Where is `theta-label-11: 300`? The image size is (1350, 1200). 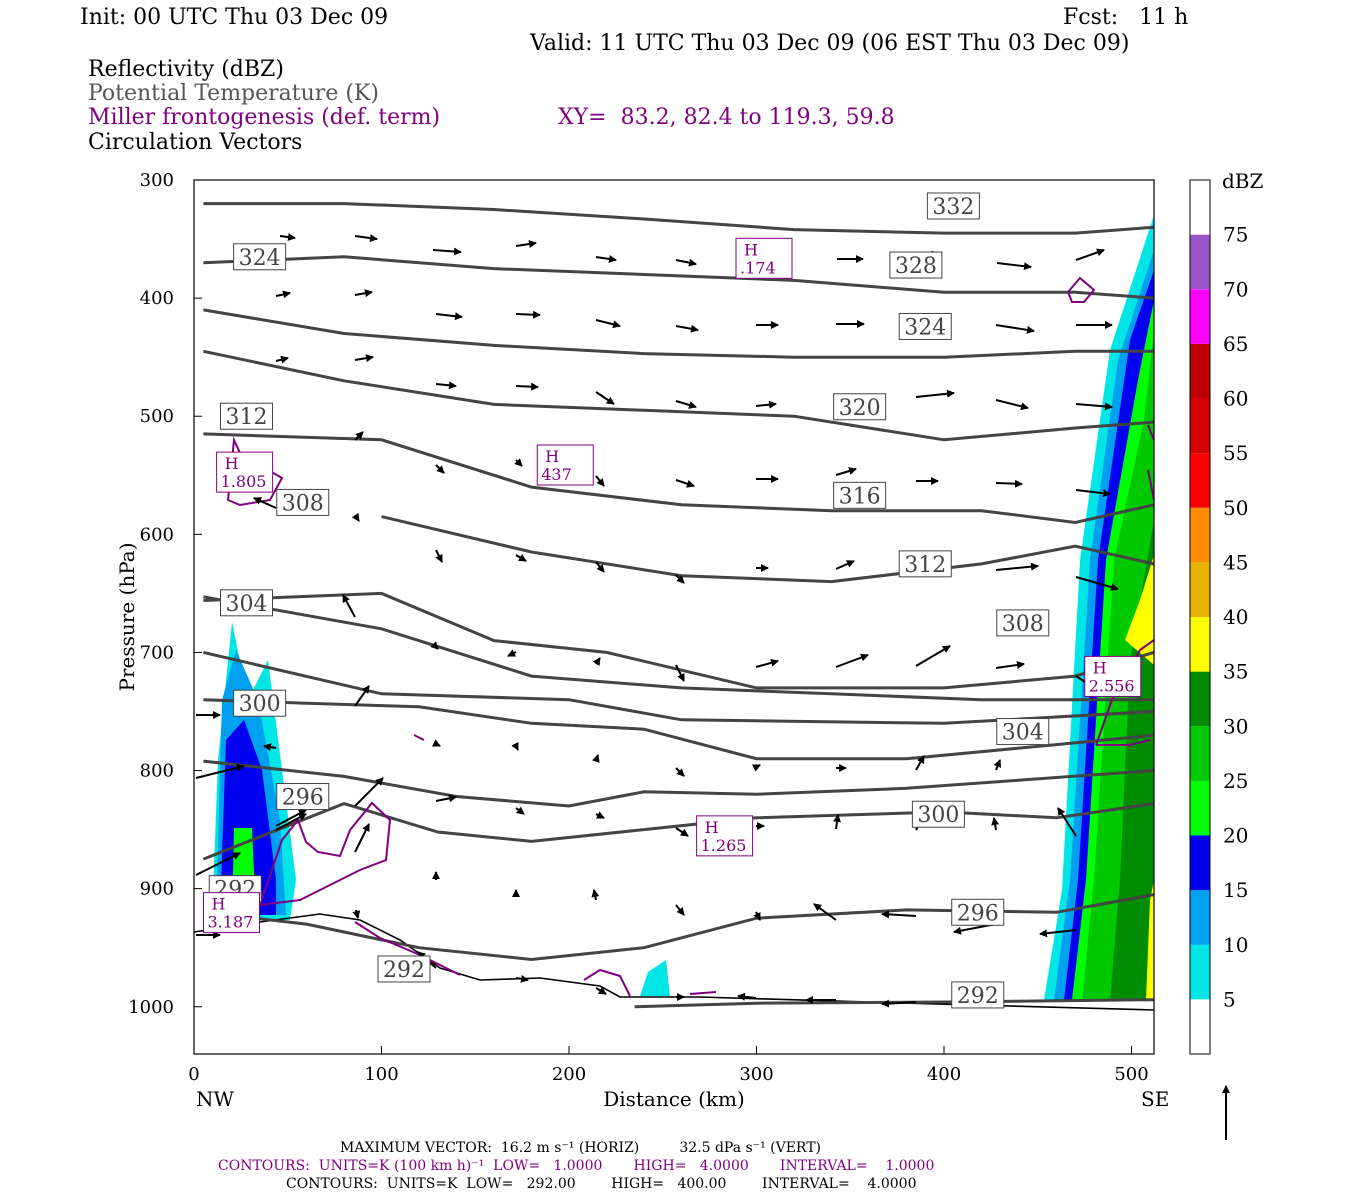
theta-label-11: 300 is located at coordinates (260, 703).